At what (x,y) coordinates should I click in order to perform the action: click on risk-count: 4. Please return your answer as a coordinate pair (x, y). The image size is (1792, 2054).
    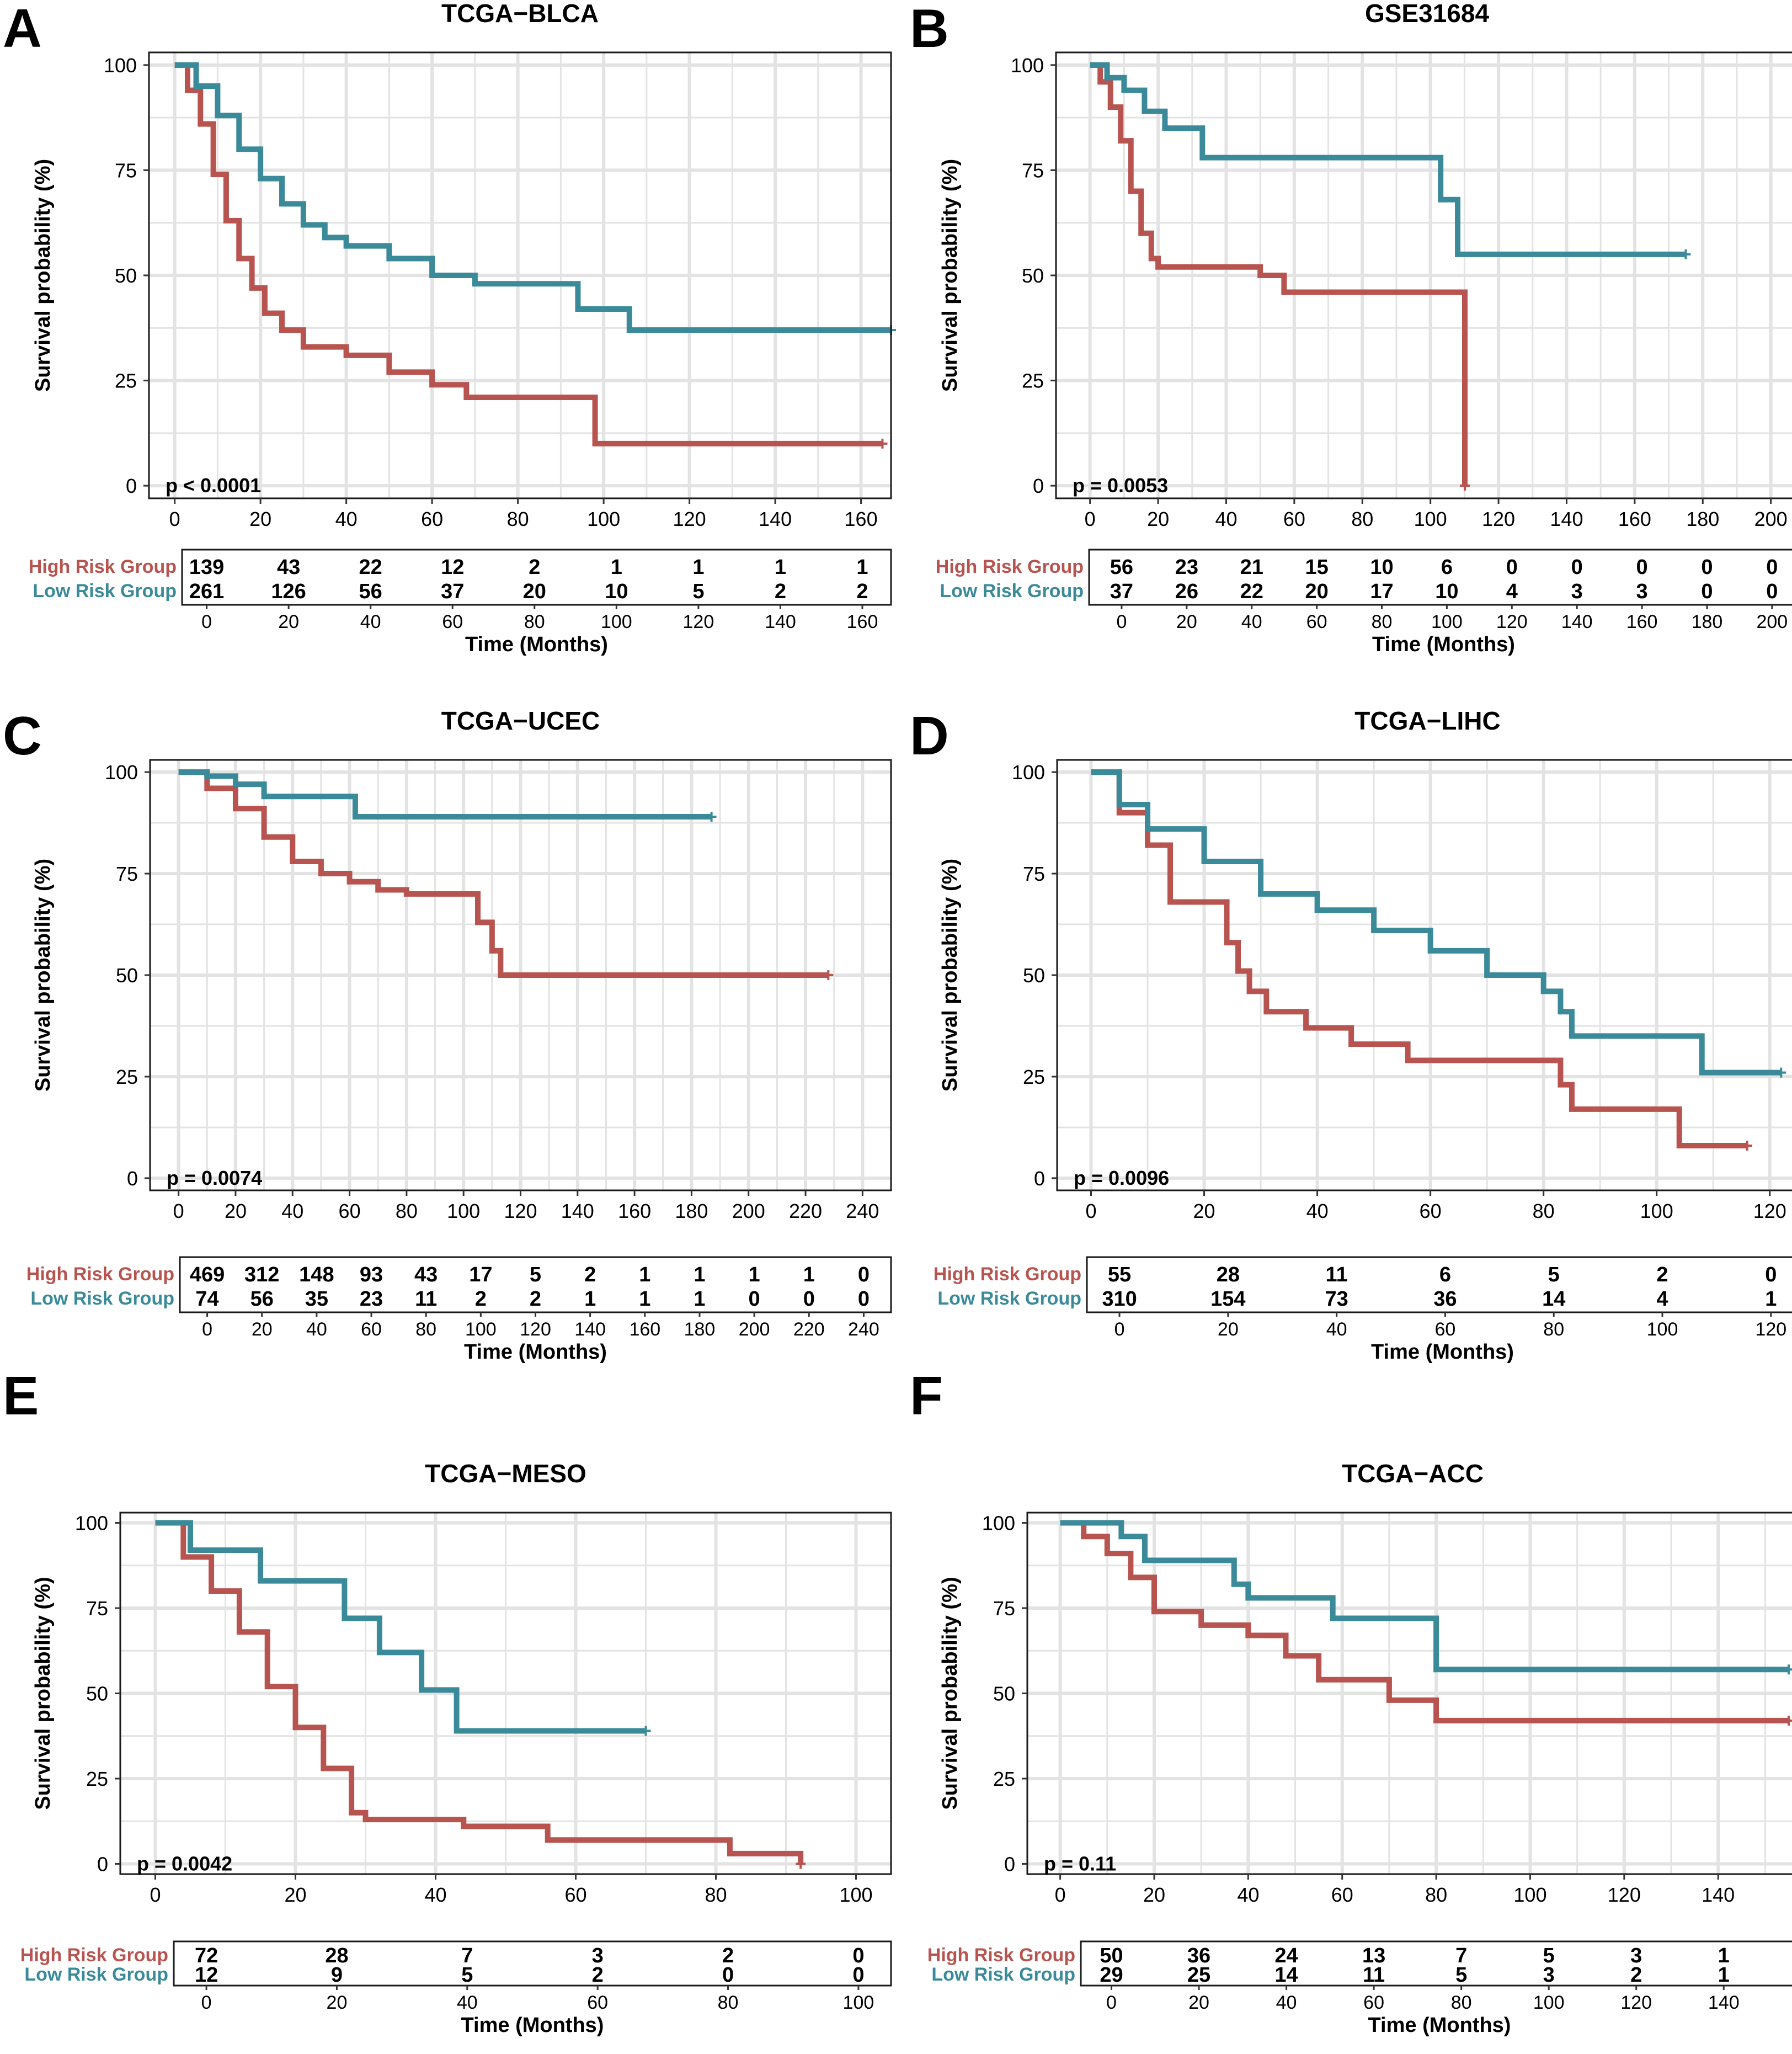
    Looking at the image, I should click on (1662, 1299).